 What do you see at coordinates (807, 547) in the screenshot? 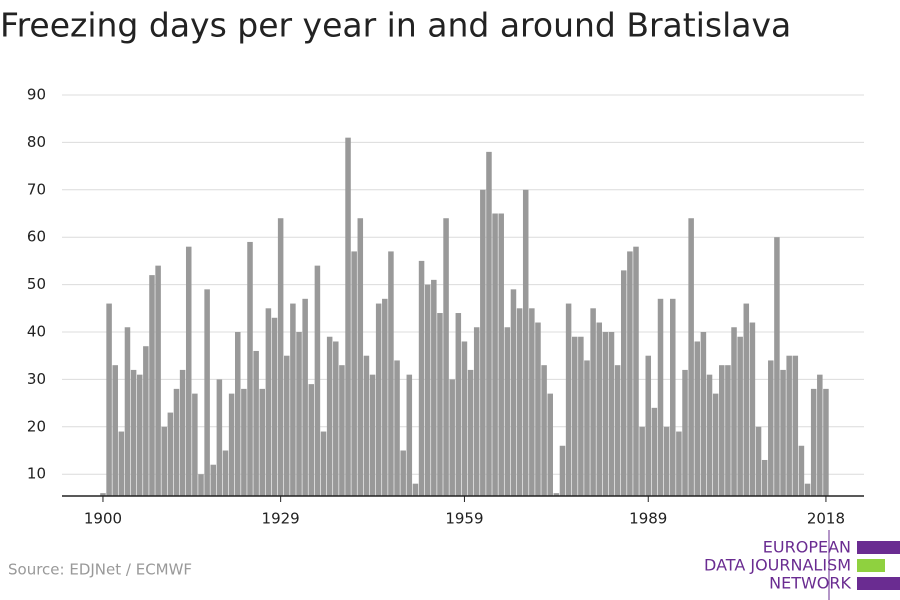
I see `logo-text: EUROPEAN` at bounding box center [807, 547].